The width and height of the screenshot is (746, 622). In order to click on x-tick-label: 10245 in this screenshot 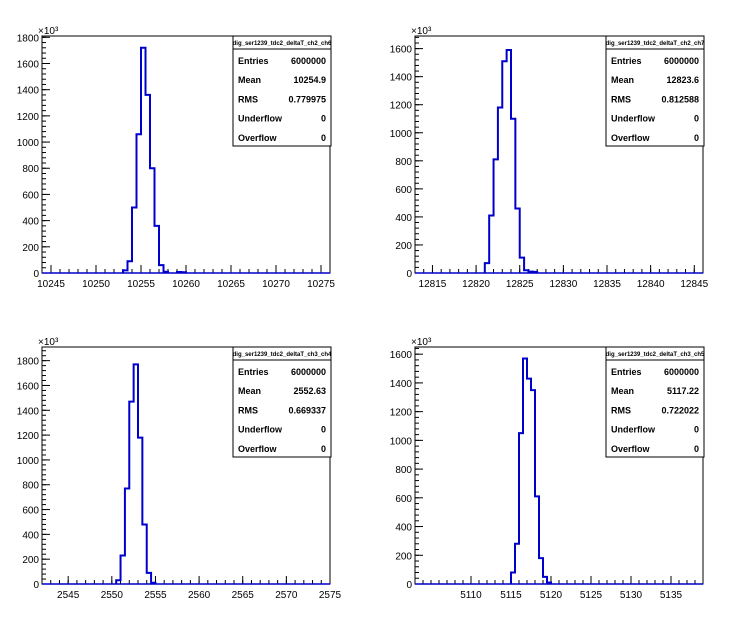, I will do `click(51, 284)`.